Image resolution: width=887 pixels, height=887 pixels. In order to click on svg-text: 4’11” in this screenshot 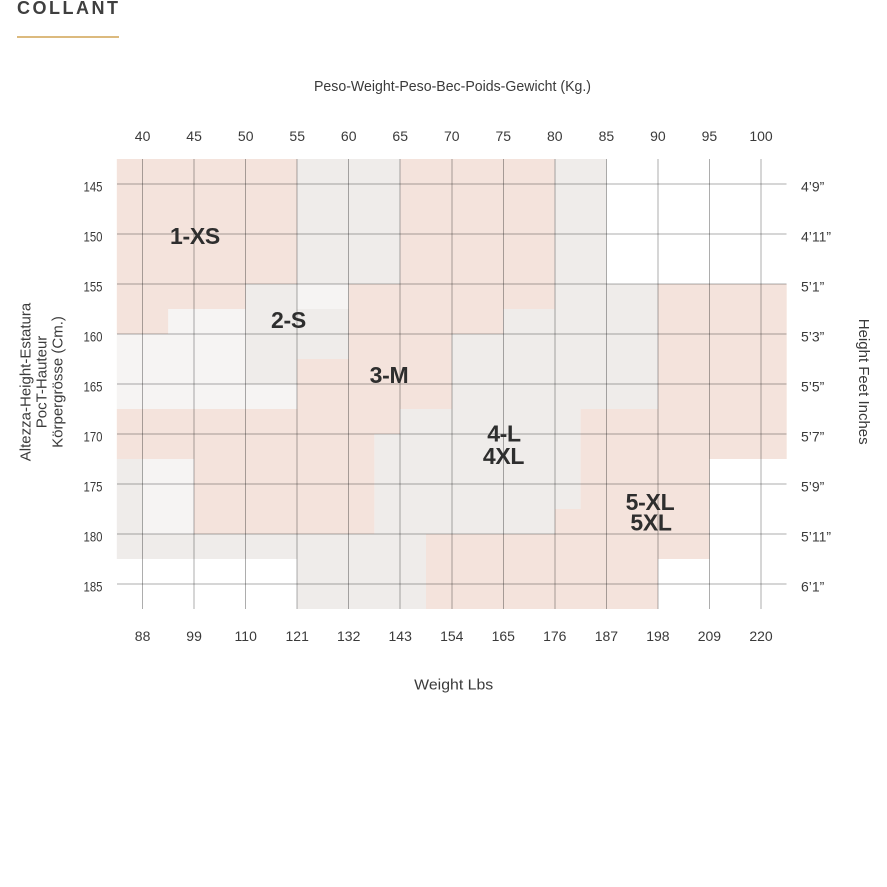, I will do `click(816, 237)`.